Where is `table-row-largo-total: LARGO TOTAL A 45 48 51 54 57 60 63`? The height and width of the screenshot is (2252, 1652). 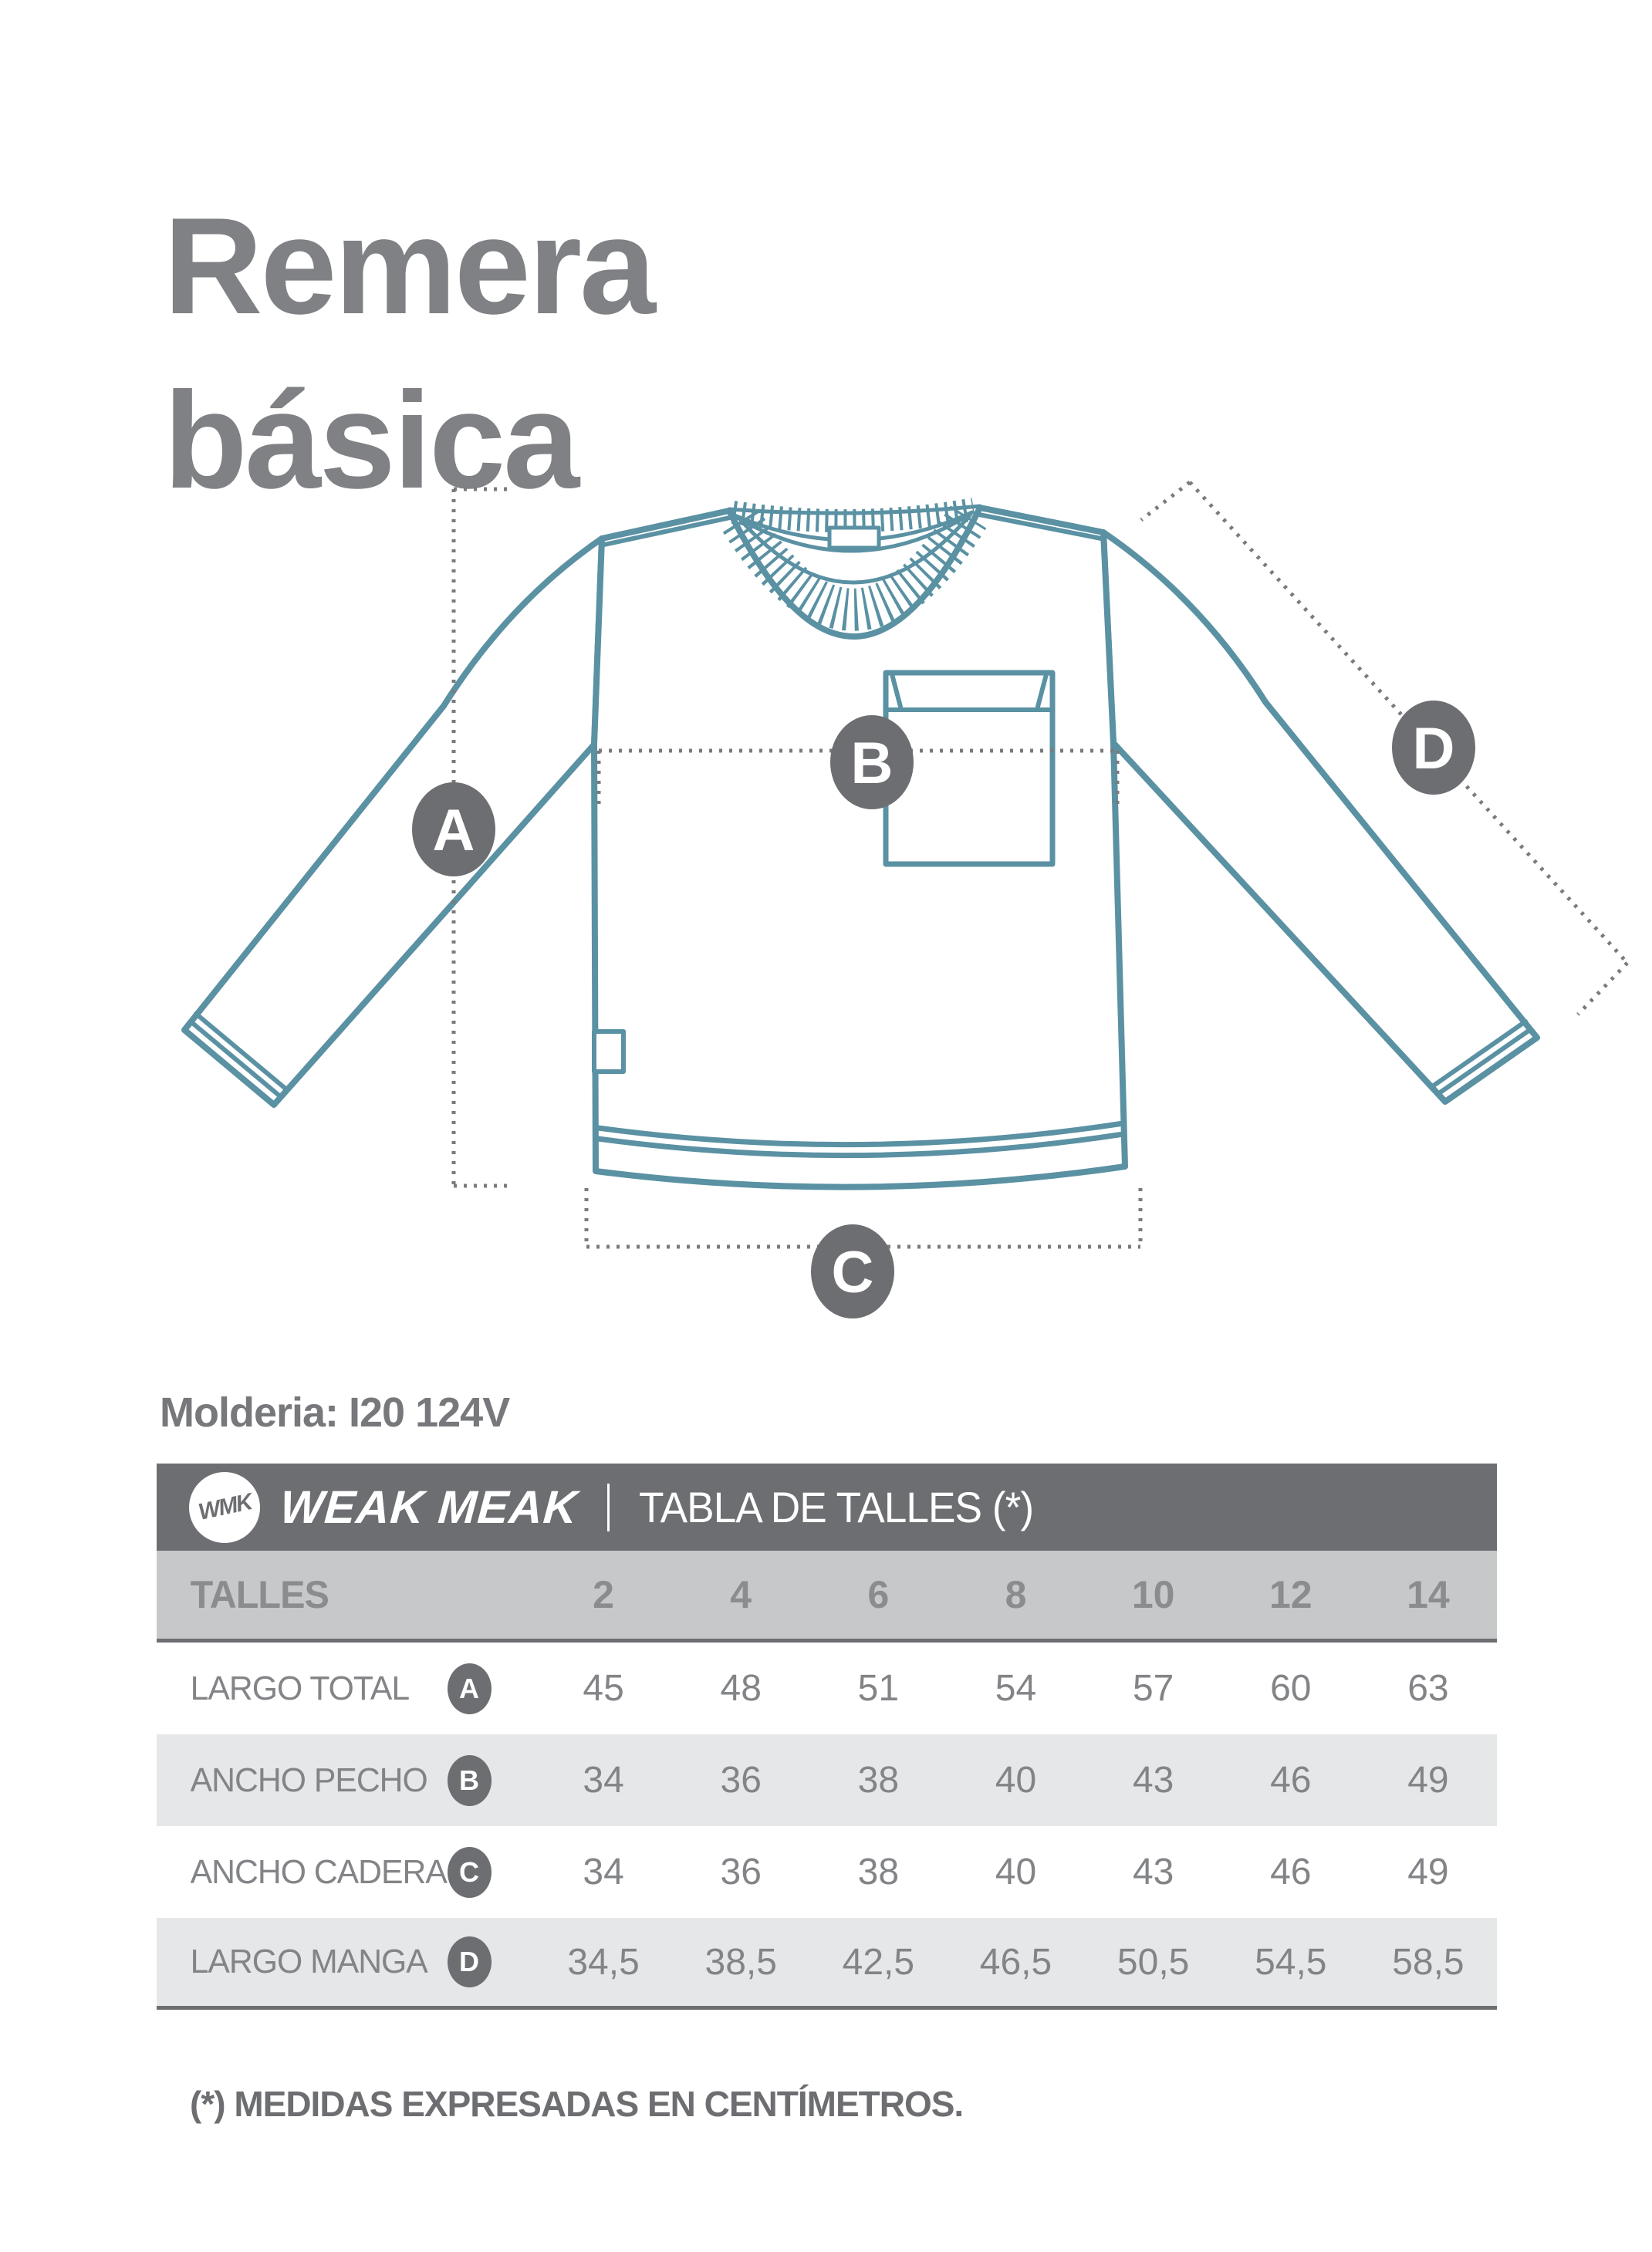
table-row-largo-total: LARGO TOTAL A 45 48 51 54 57 60 63 is located at coordinates (827, 1688).